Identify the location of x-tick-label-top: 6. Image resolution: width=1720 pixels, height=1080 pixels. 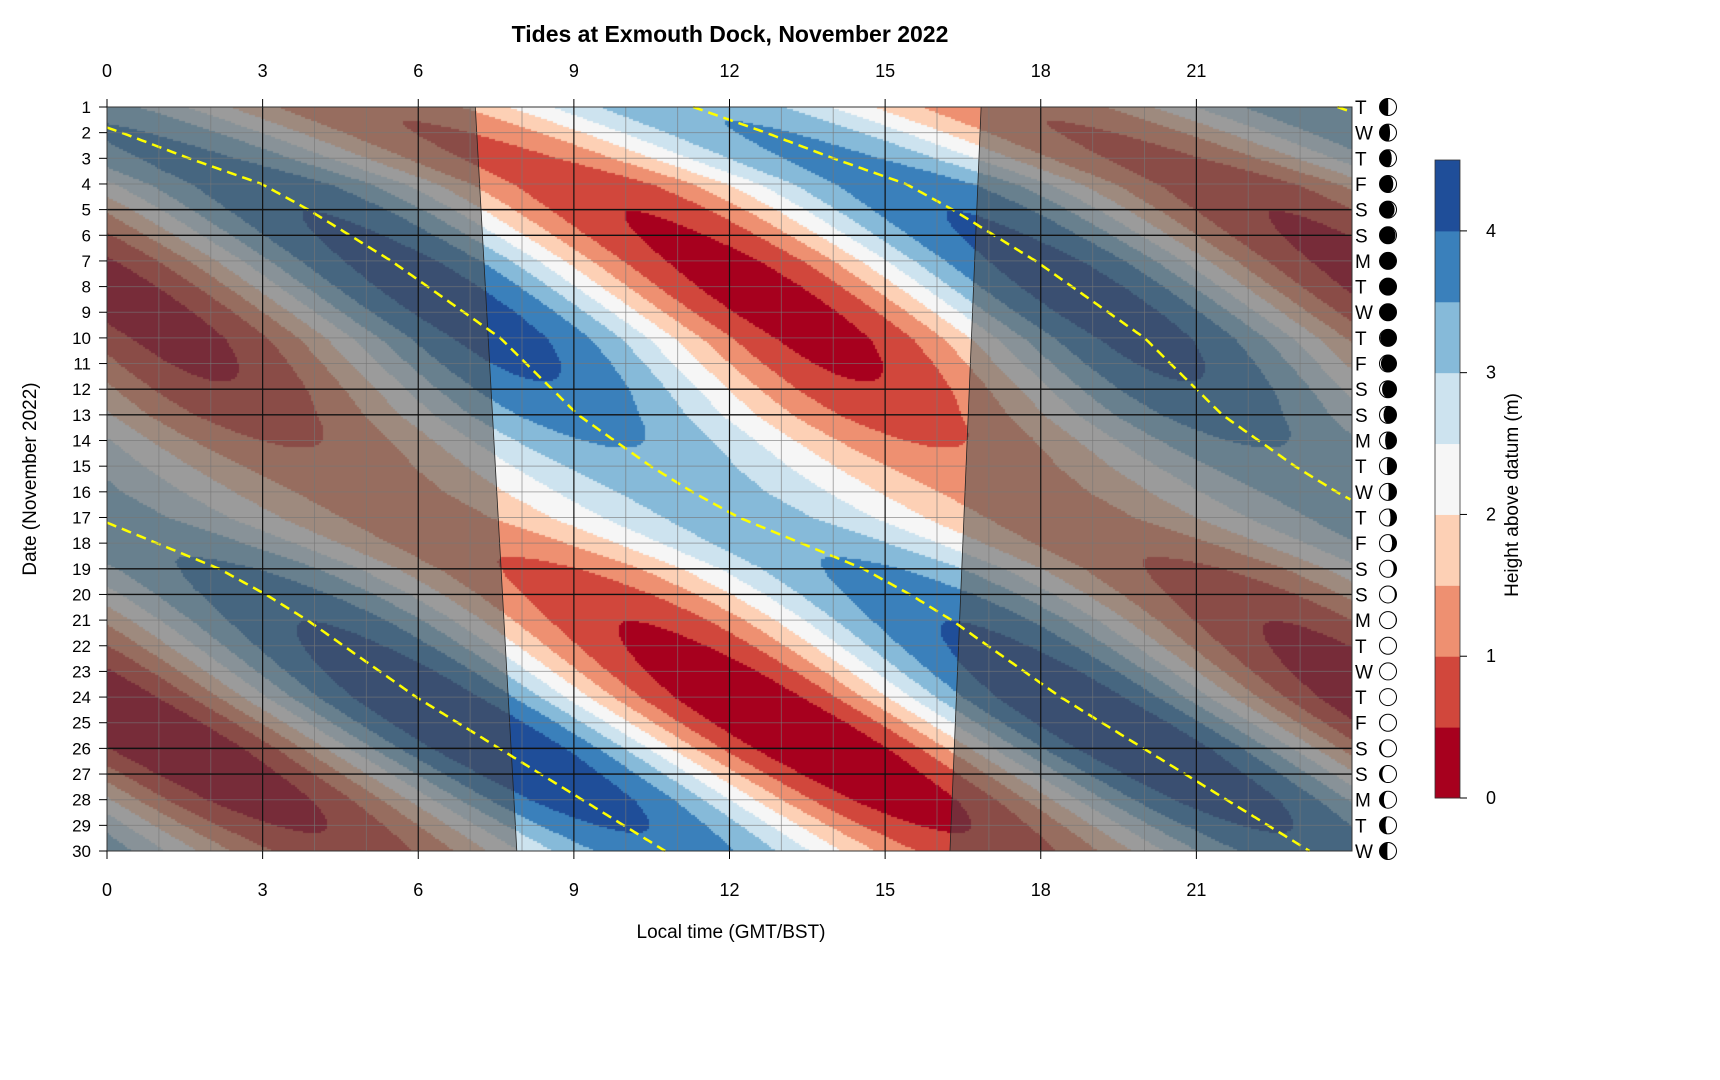
(418, 71).